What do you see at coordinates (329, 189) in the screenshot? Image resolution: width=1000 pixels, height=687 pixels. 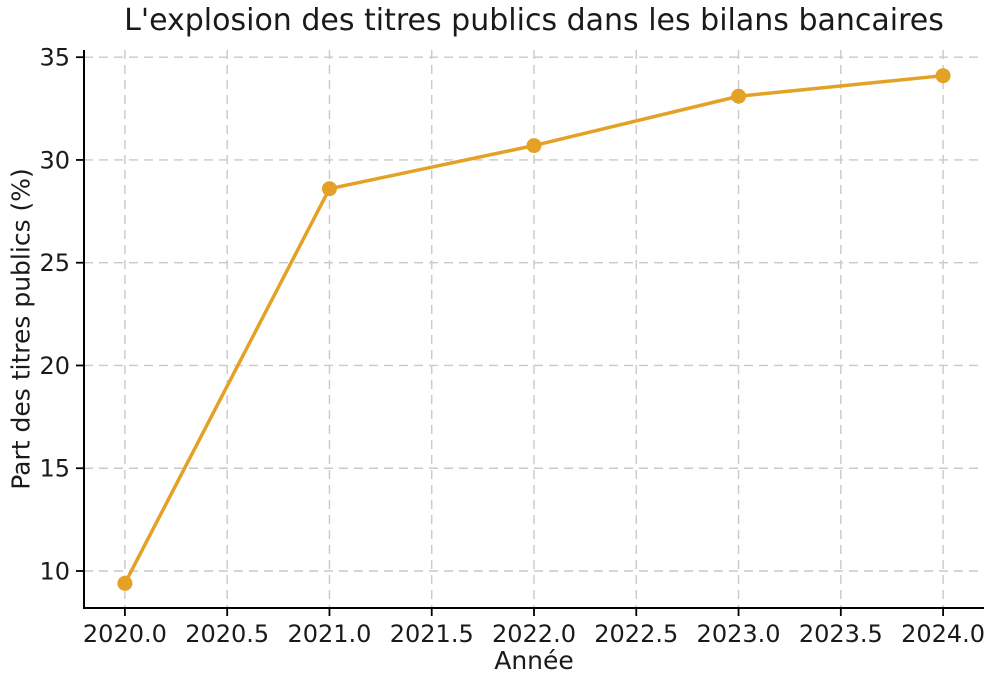 I see `data-point-2021` at bounding box center [329, 189].